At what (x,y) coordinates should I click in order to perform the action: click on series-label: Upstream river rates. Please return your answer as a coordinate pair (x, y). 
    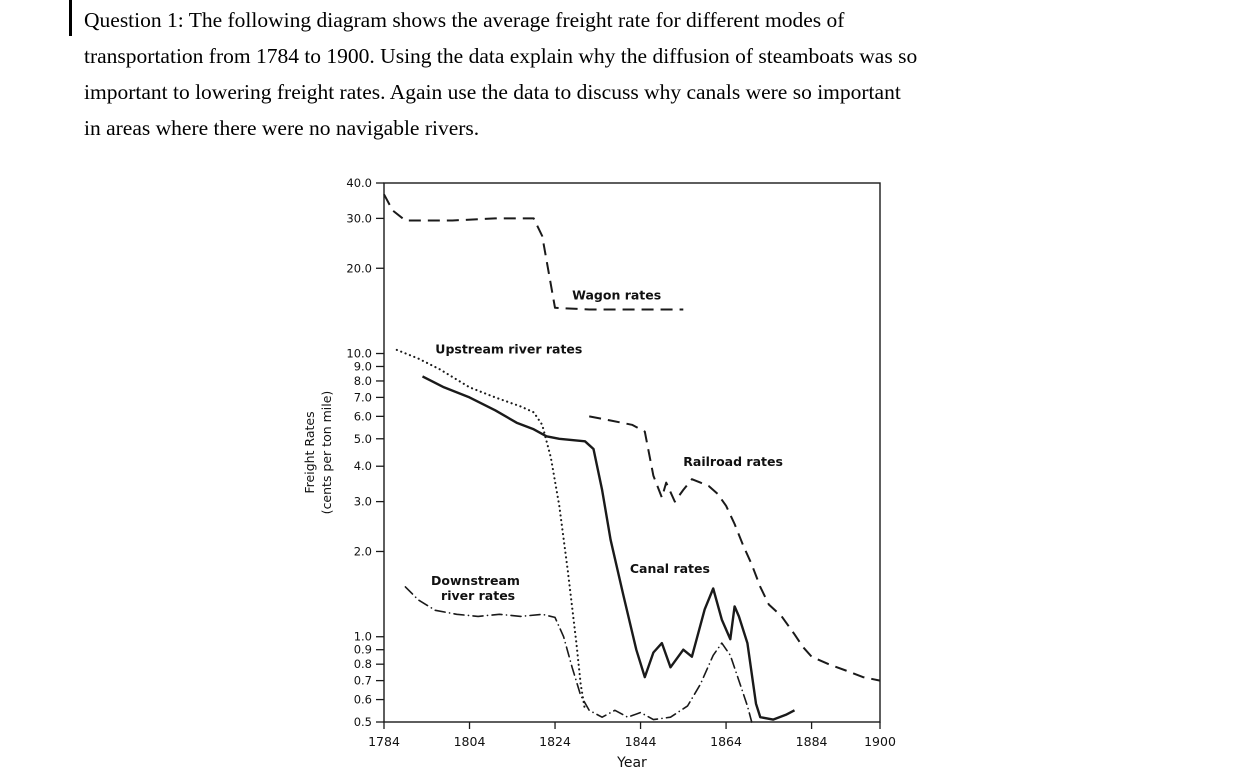
    Looking at the image, I should click on (508, 349).